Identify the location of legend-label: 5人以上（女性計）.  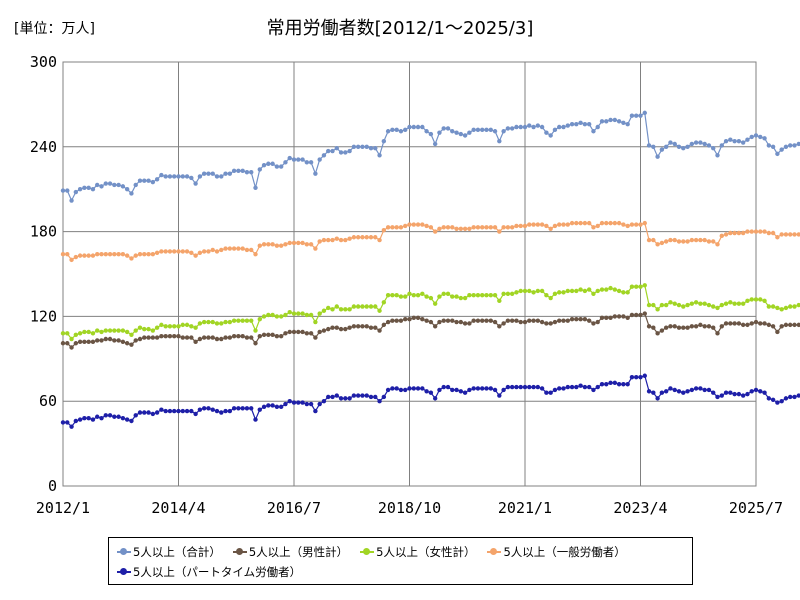
(426, 552).